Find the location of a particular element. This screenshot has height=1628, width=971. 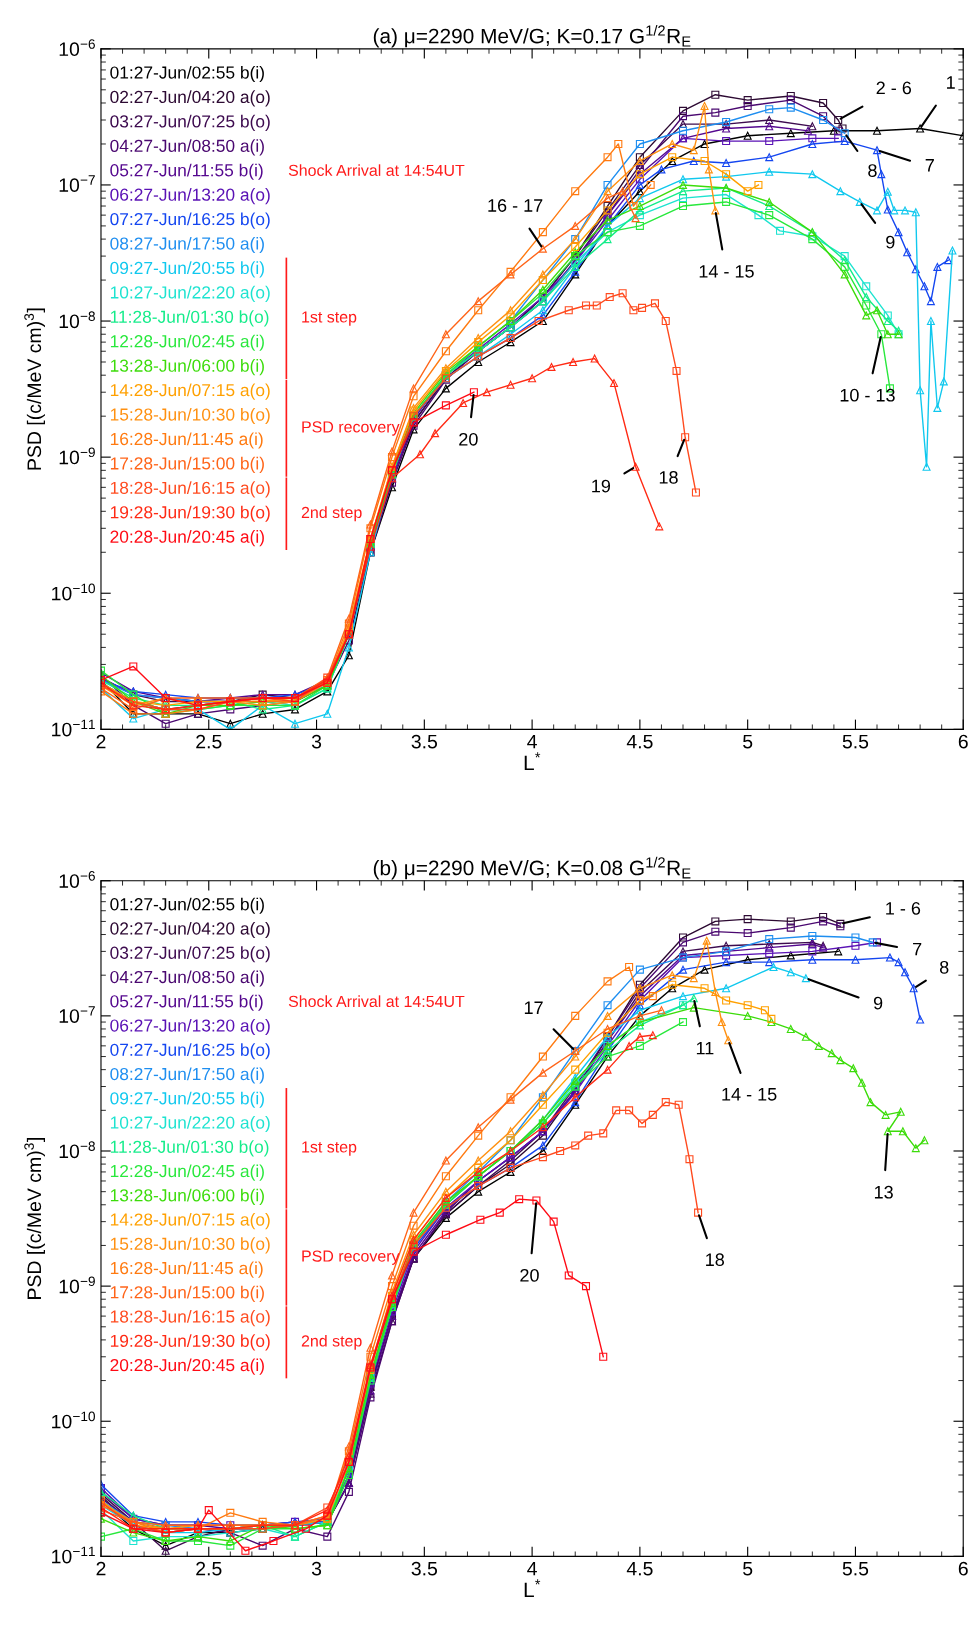

annotation: 10 - 13 is located at coordinates (867, 395).